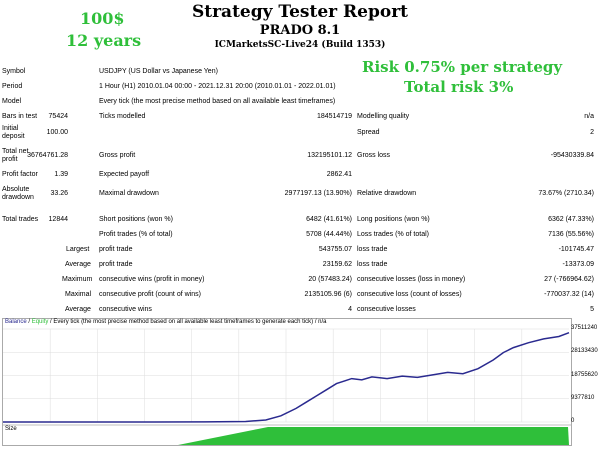  Describe the element at coordinates (129, 193) in the screenshot. I see `max-dd-label: Maximal drawdown` at that location.